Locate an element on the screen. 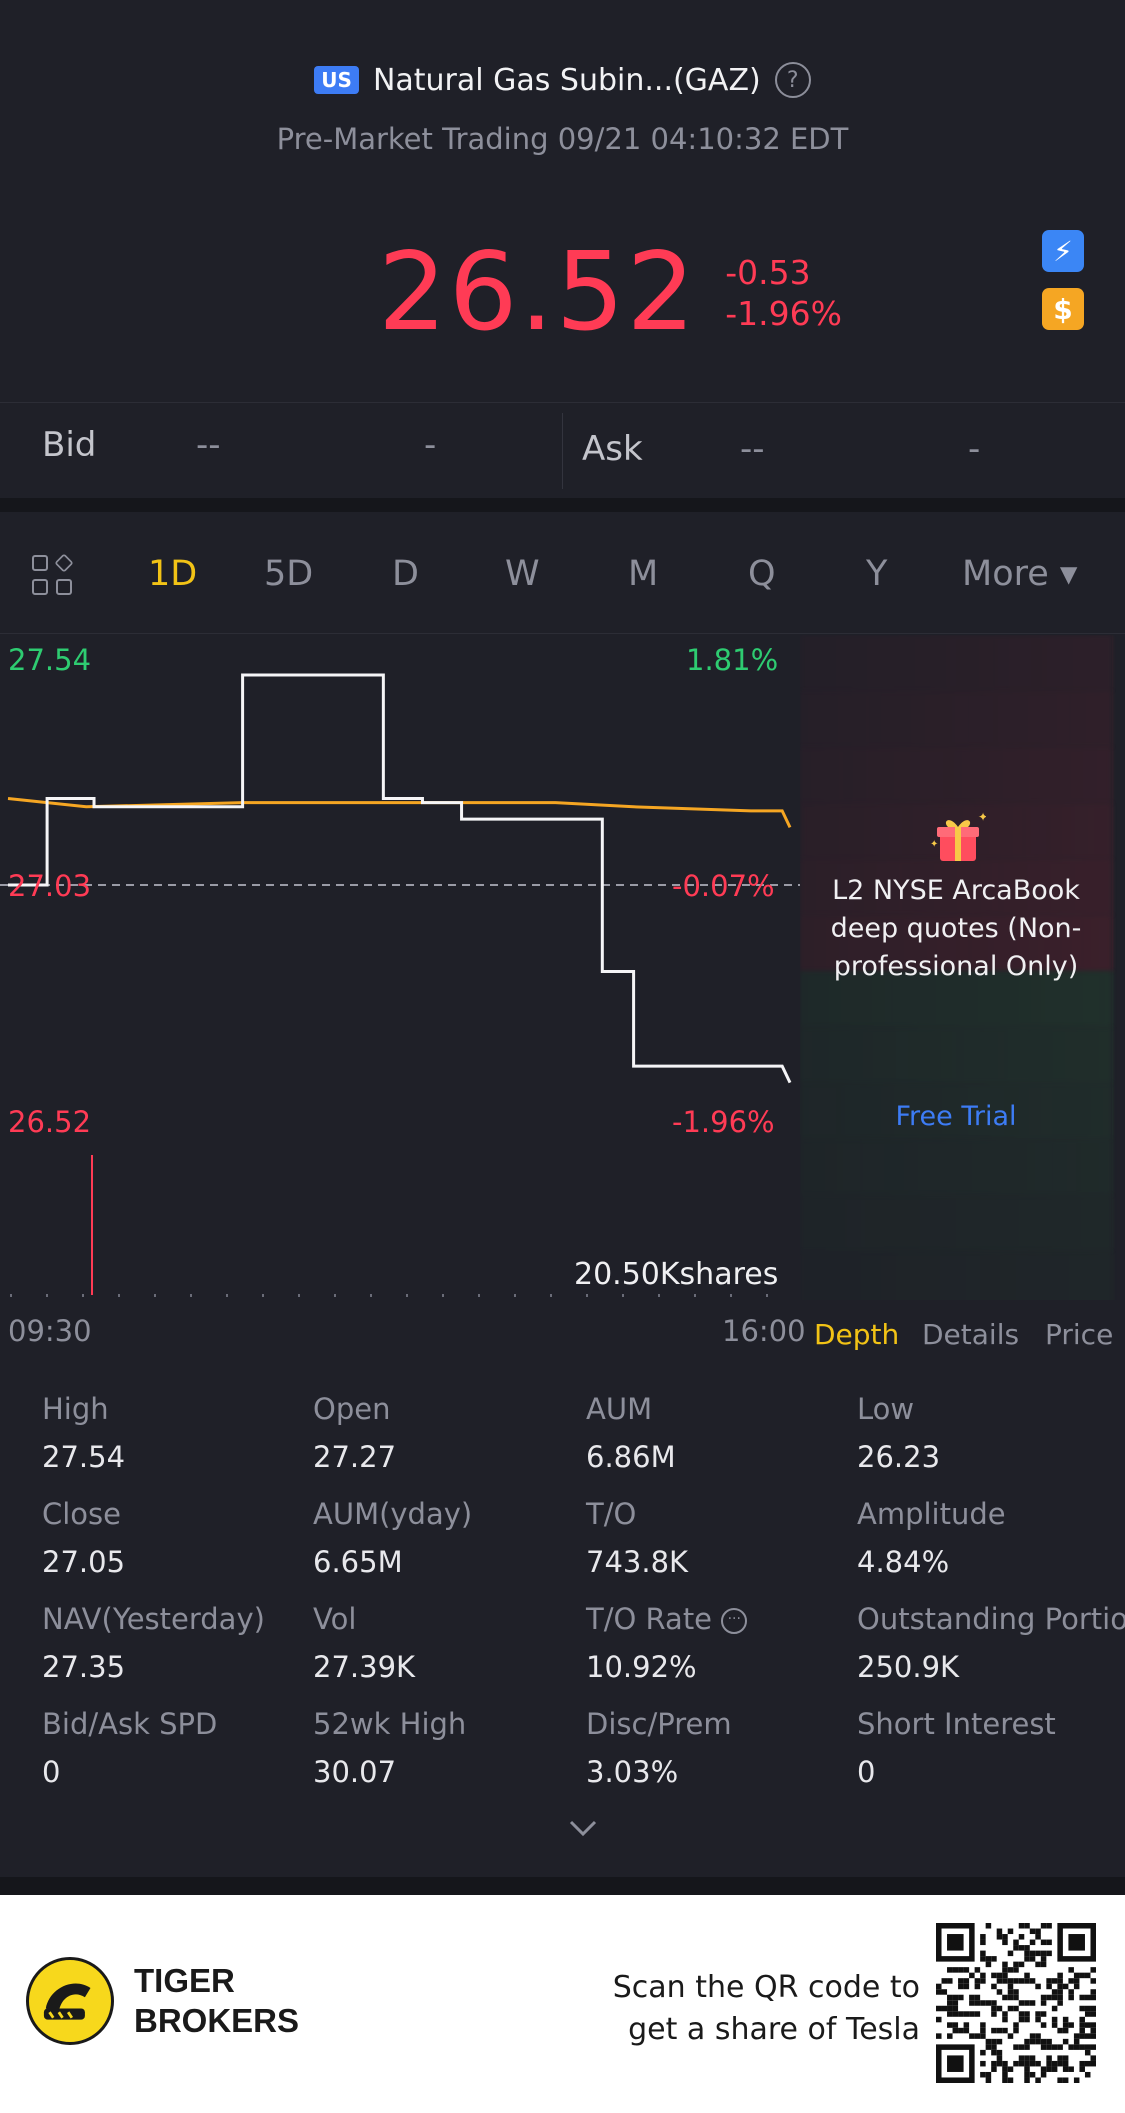  section-divider is located at coordinates (562, 505).